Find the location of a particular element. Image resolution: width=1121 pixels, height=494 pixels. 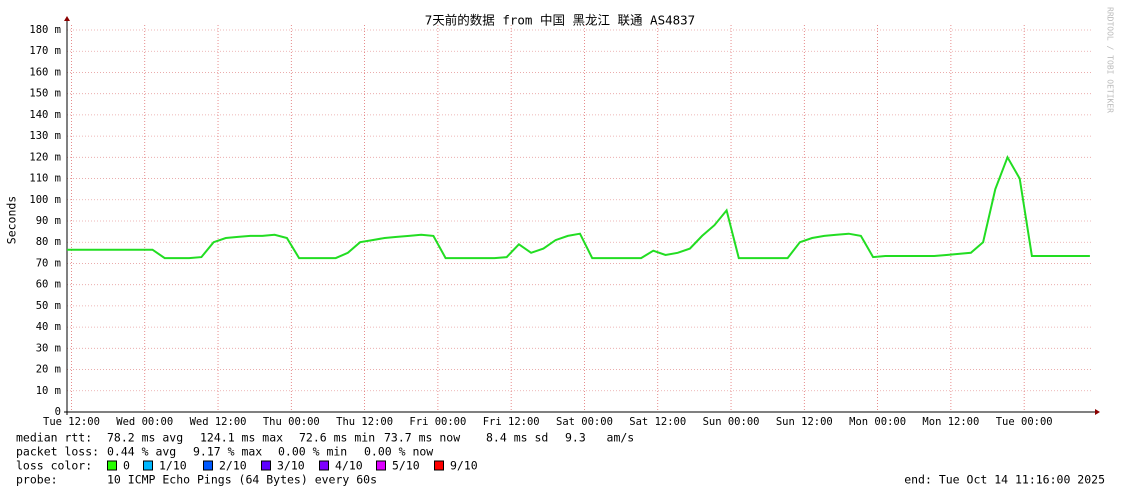

x-tick-label: Thu 00:00 is located at coordinates (291, 422).